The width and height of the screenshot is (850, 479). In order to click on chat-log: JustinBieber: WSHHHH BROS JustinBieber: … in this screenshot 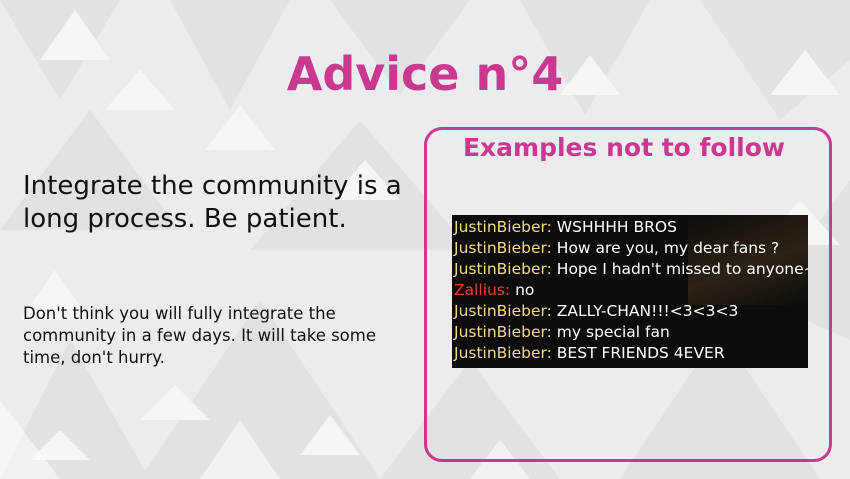, I will do `click(630, 291)`.